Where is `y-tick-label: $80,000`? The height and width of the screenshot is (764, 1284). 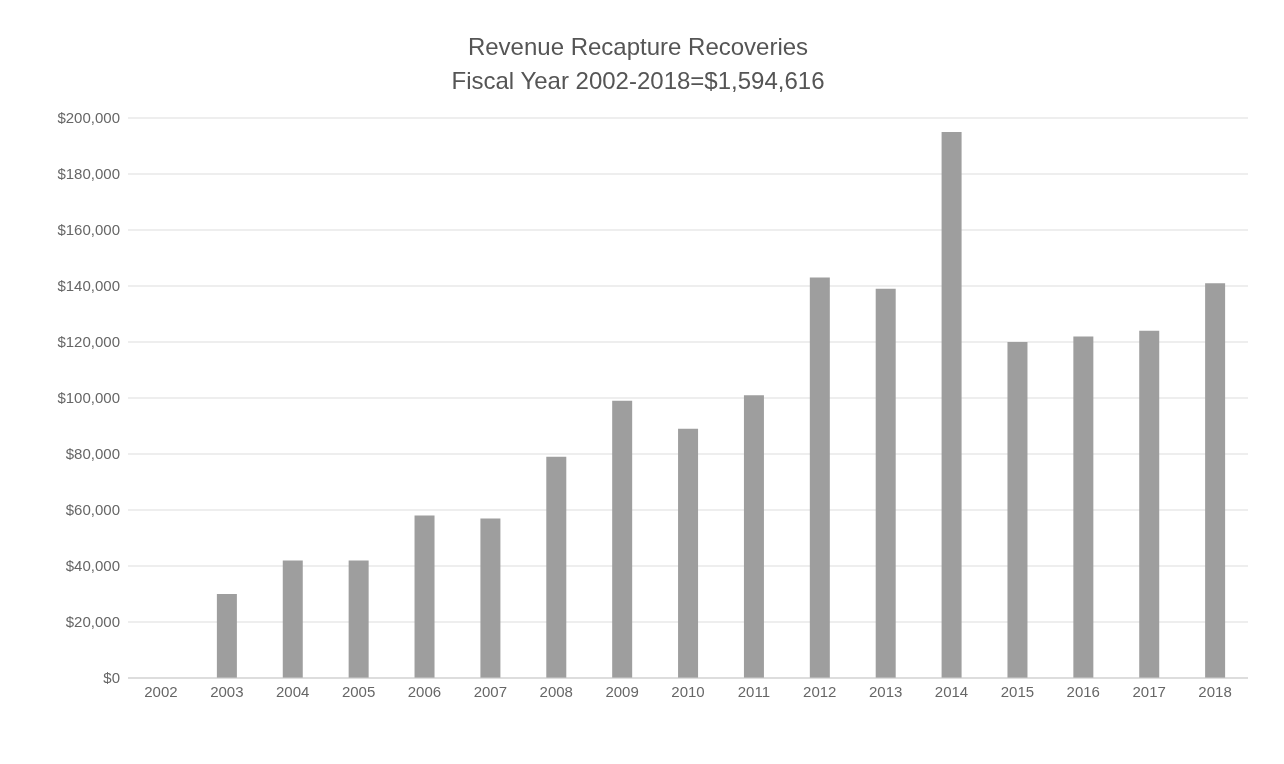
y-tick-label: $80,000 is located at coordinates (92, 454).